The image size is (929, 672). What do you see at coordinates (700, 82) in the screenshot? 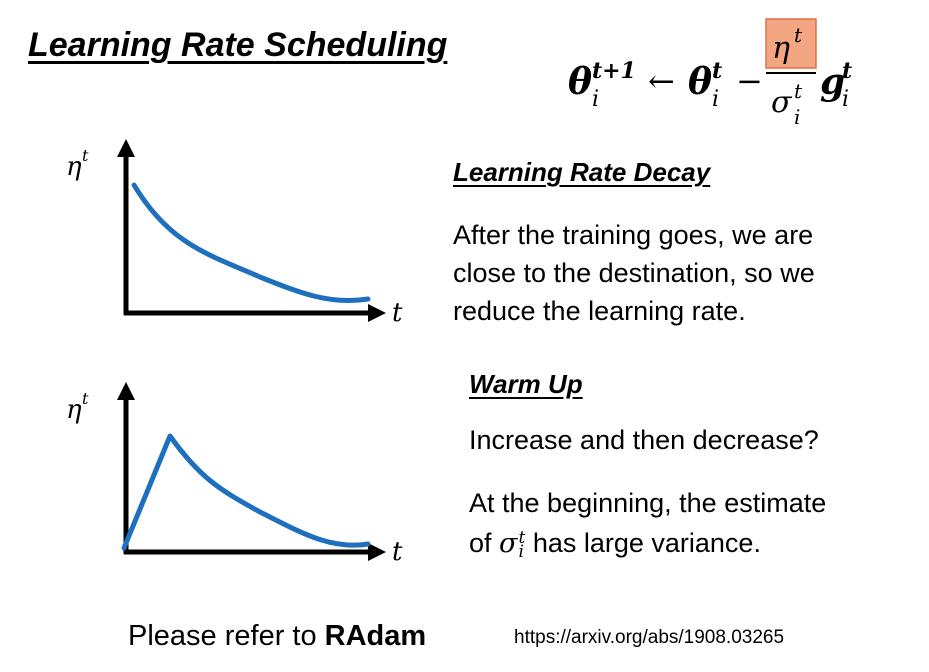
I see `rhs-theta: θ` at bounding box center [700, 82].